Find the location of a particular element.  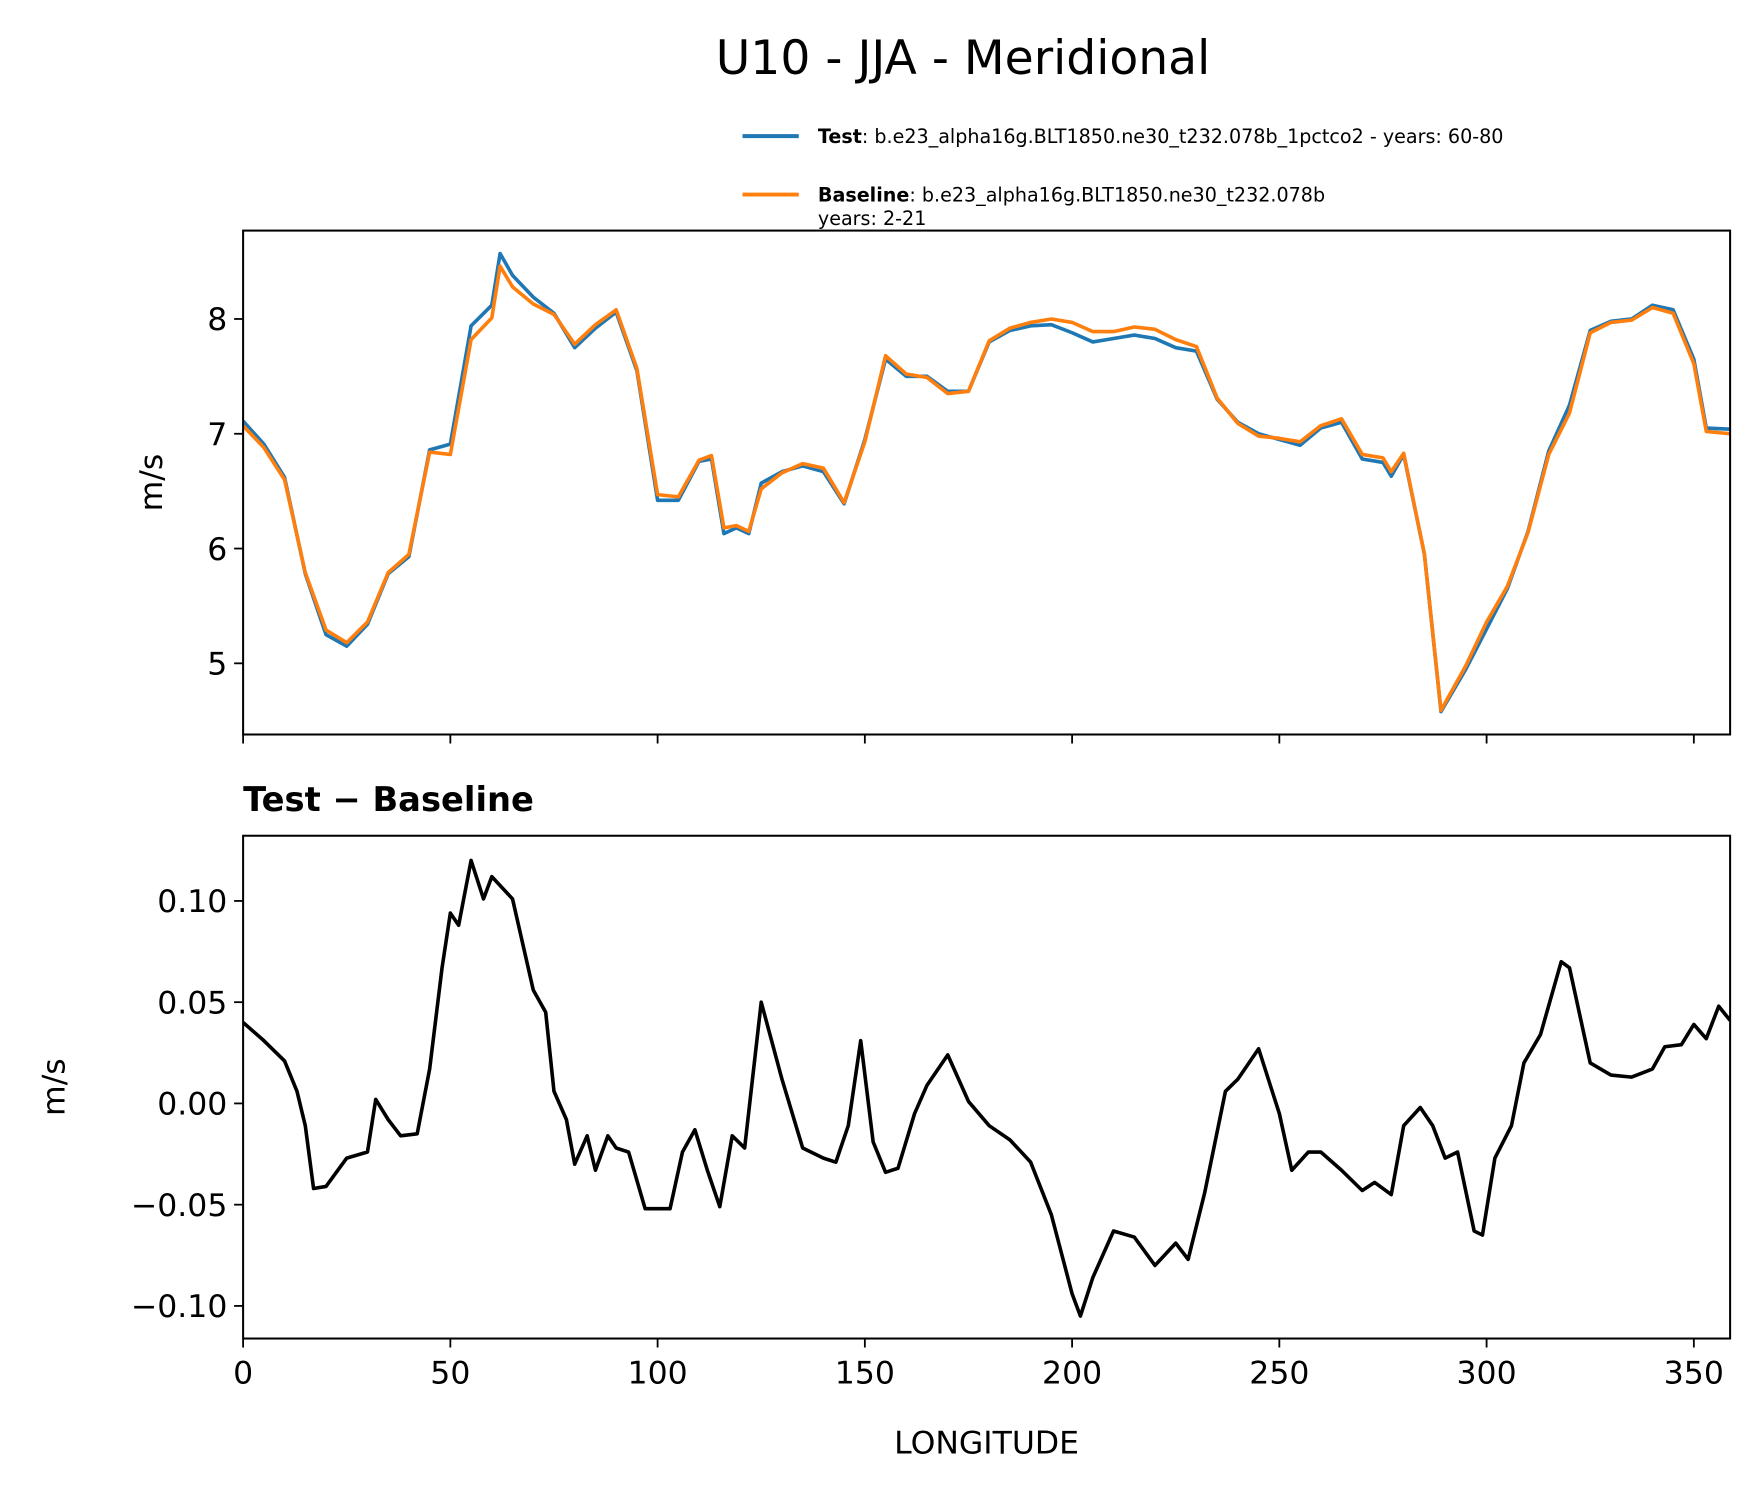

y-tick-label: 8 is located at coordinates (217, 320).